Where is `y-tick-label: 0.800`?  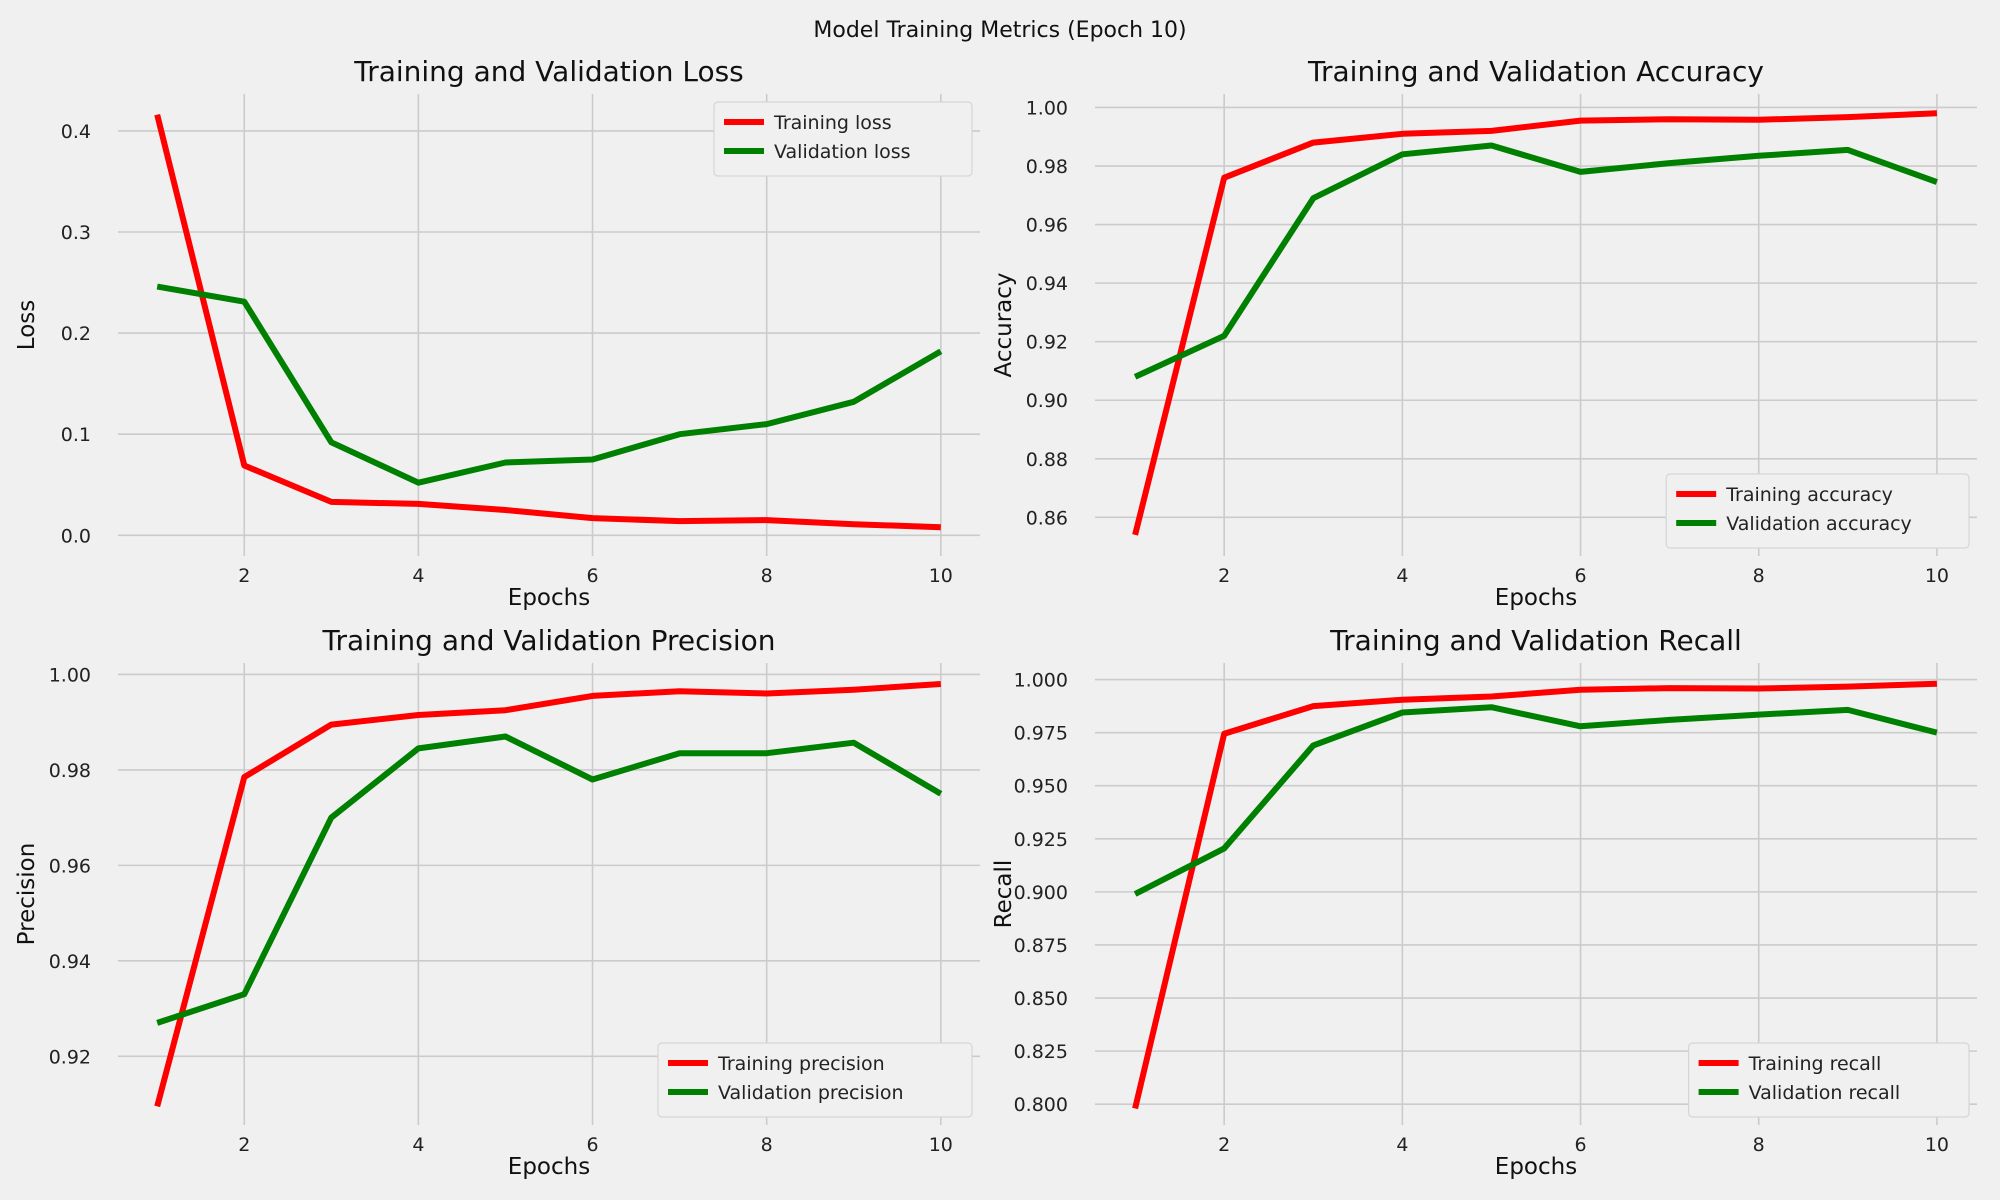 y-tick-label: 0.800 is located at coordinates (1041, 1105).